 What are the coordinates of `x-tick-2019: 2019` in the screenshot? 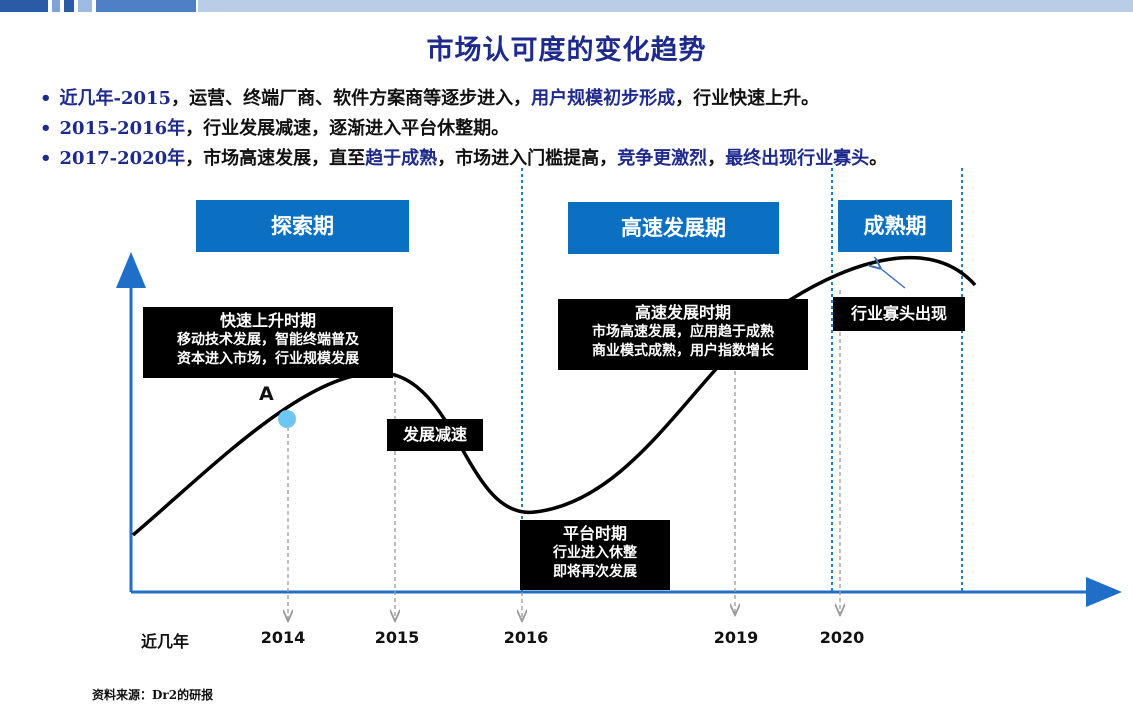 It's located at (736, 637).